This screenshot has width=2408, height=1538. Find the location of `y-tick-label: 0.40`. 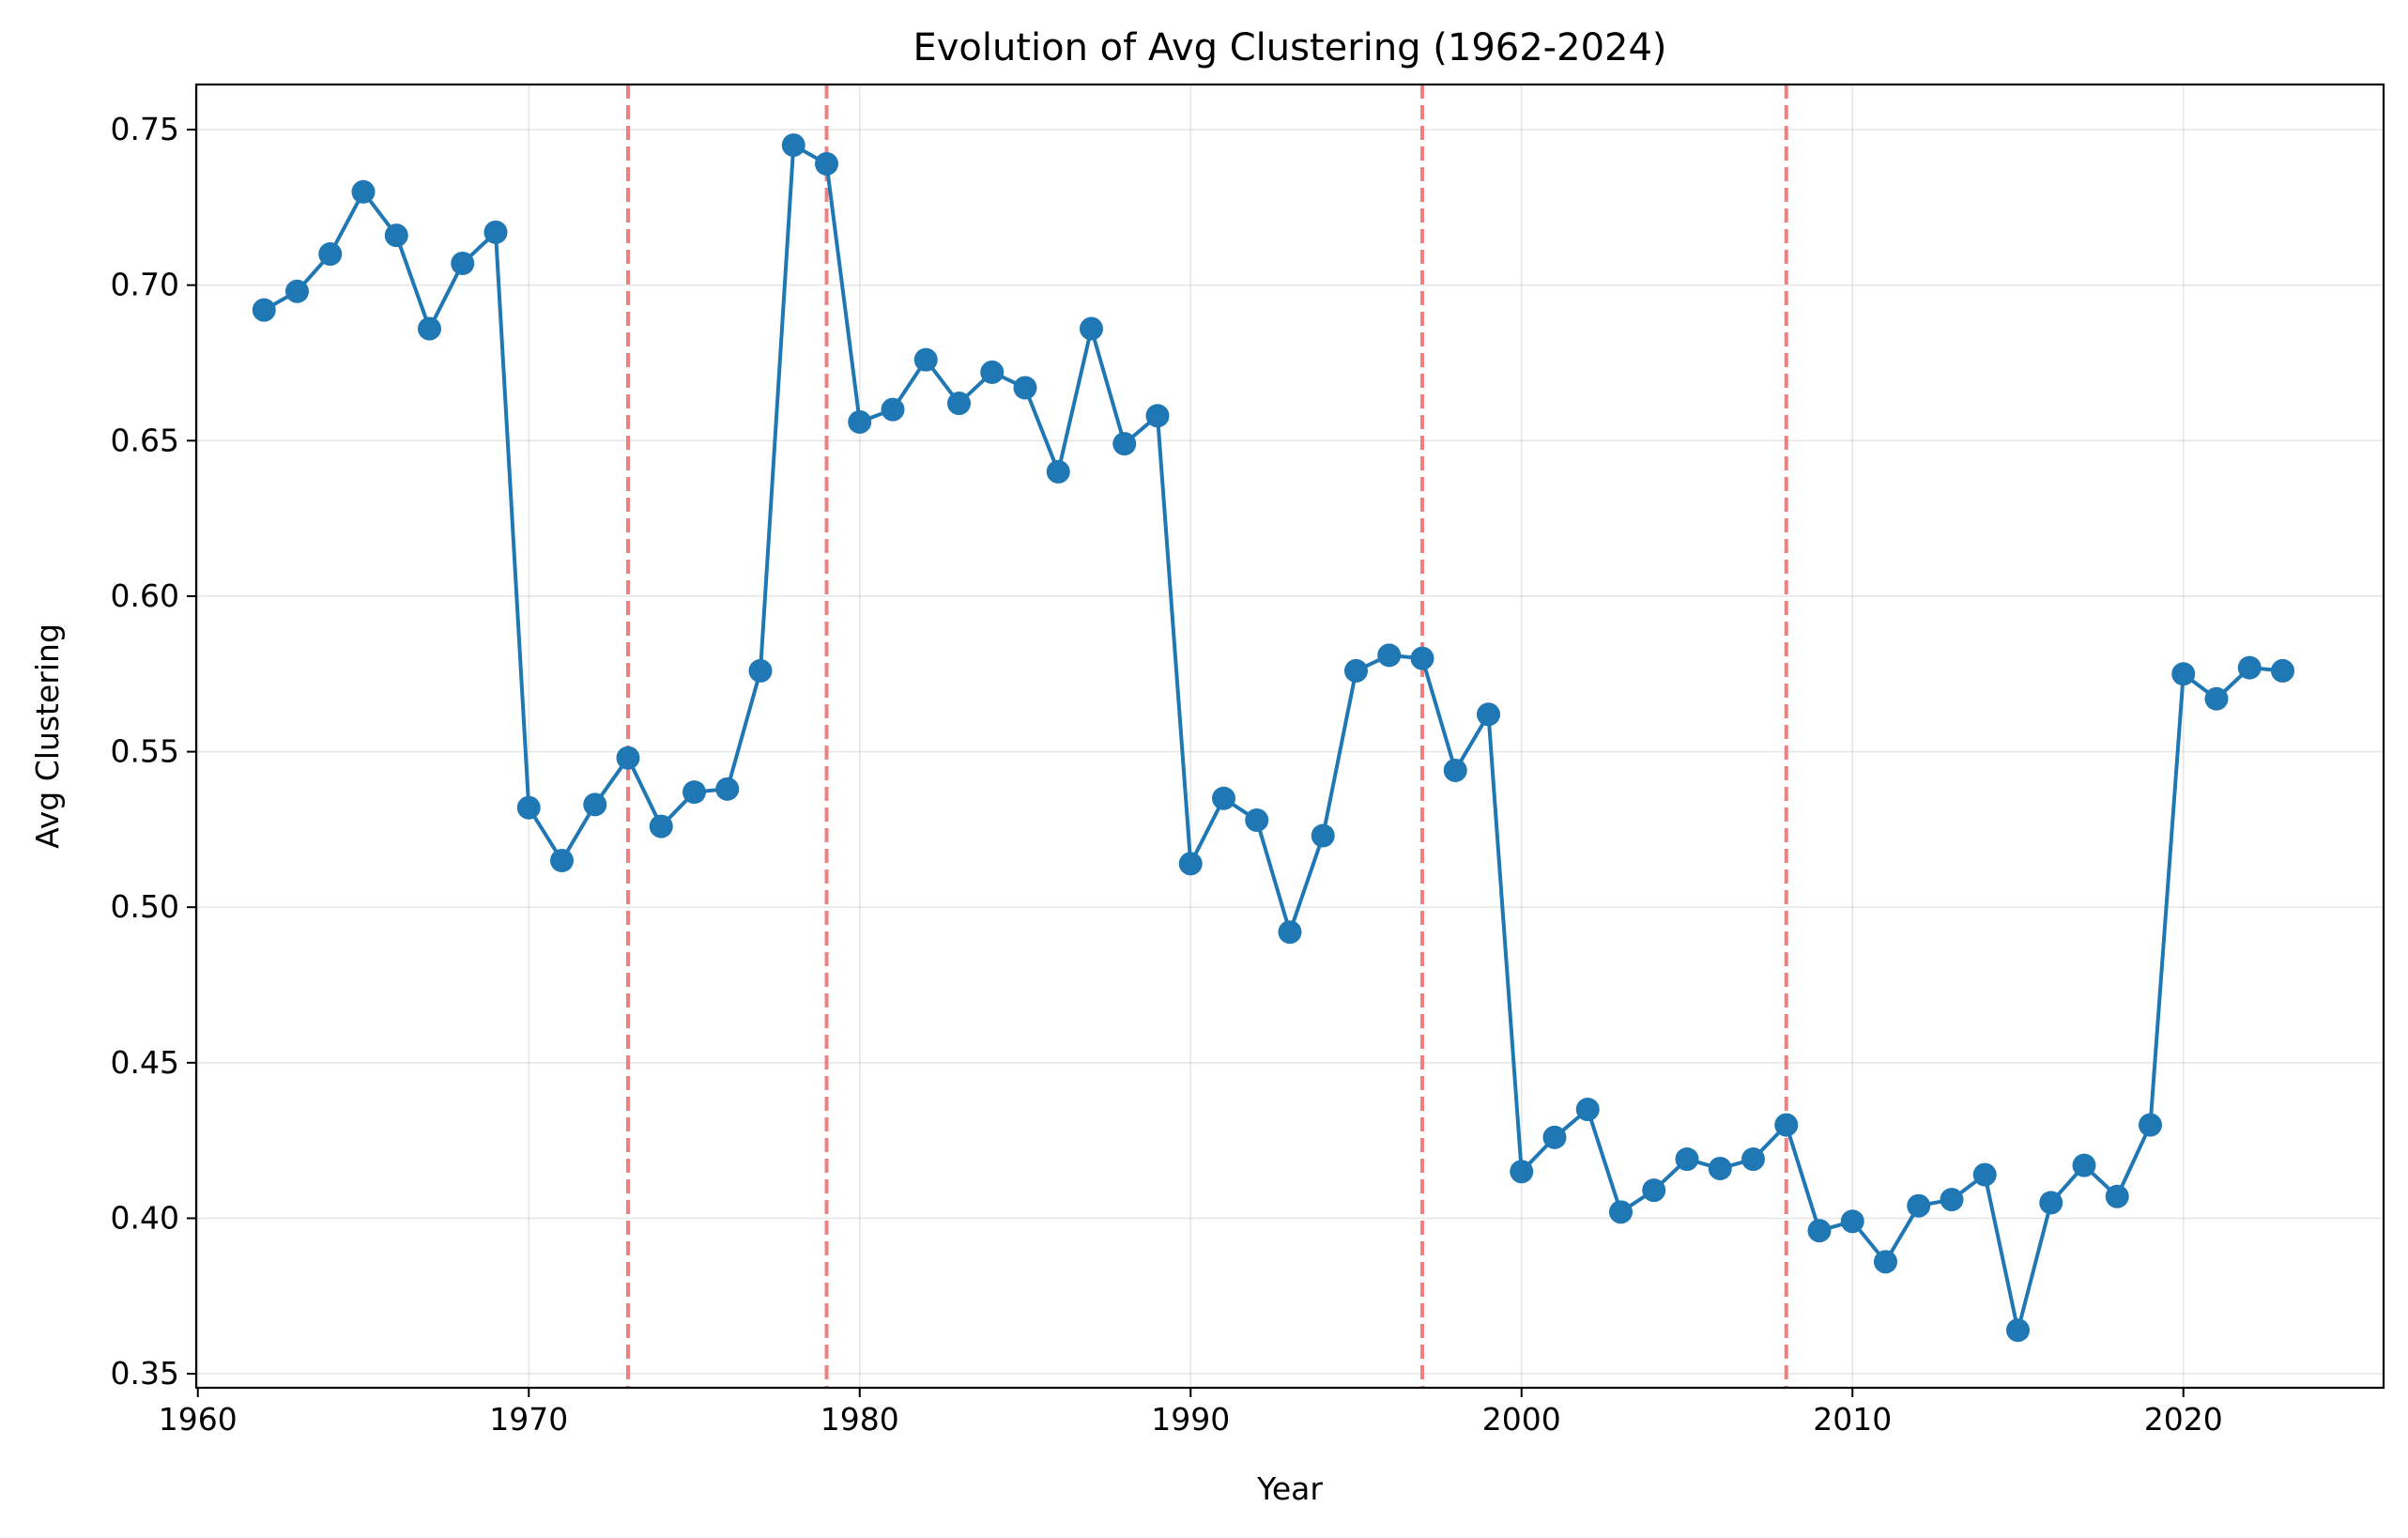

y-tick-label: 0.40 is located at coordinates (145, 1217).